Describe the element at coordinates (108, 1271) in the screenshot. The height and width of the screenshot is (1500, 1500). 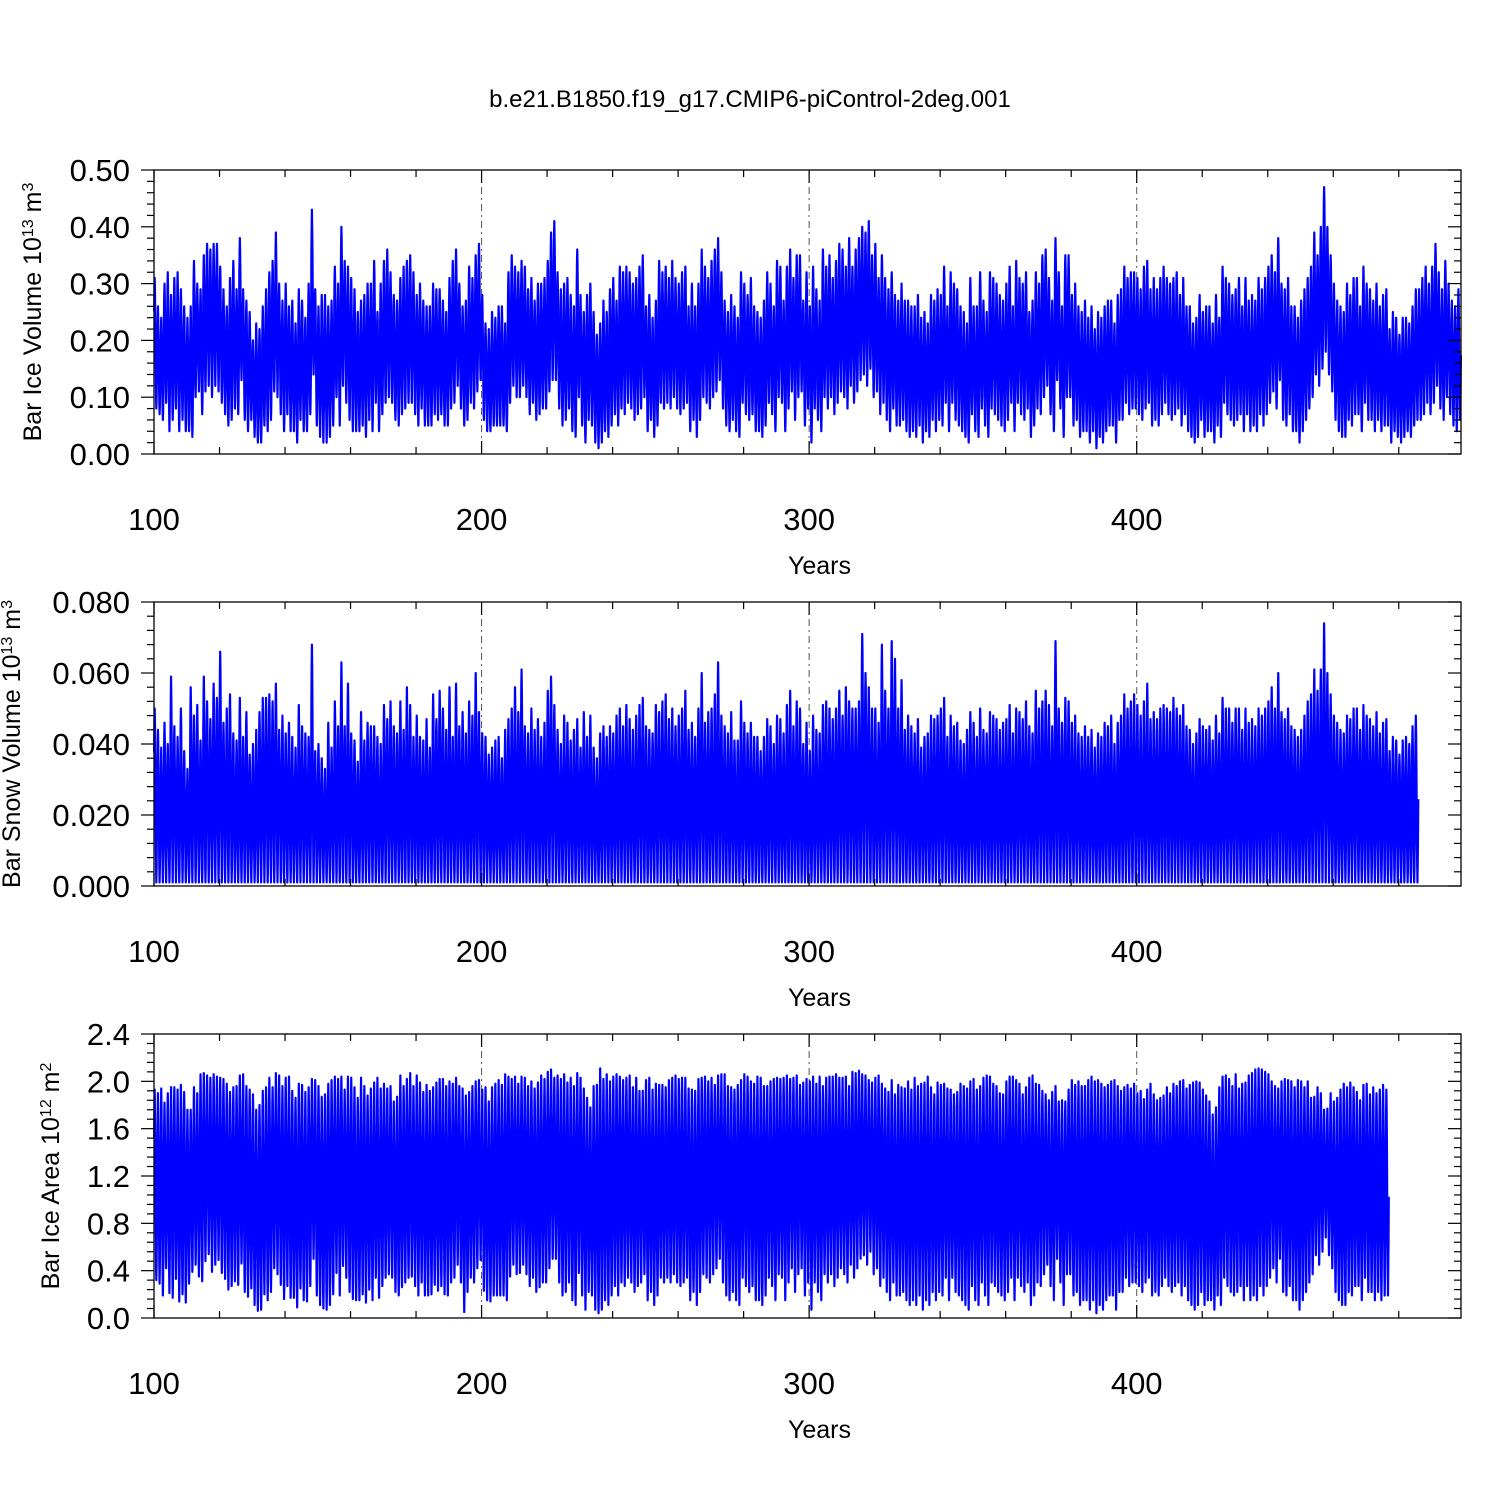
I see `y-tick-label: 0.4` at that location.